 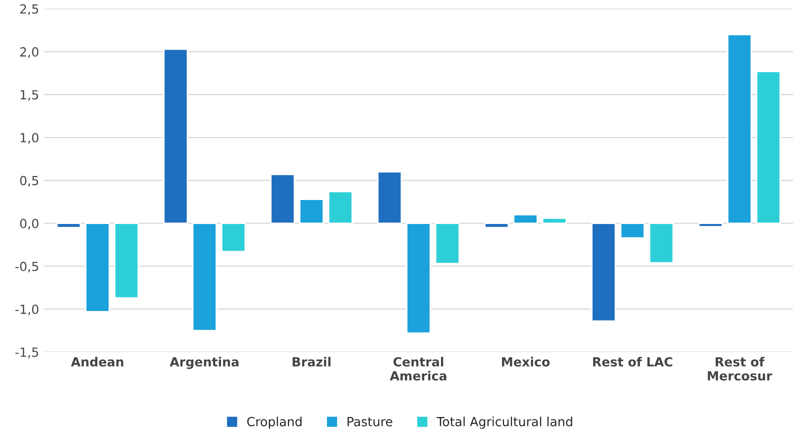 What do you see at coordinates (26, 353) in the screenshot?
I see `y-tick-label: -1,5` at bounding box center [26, 353].